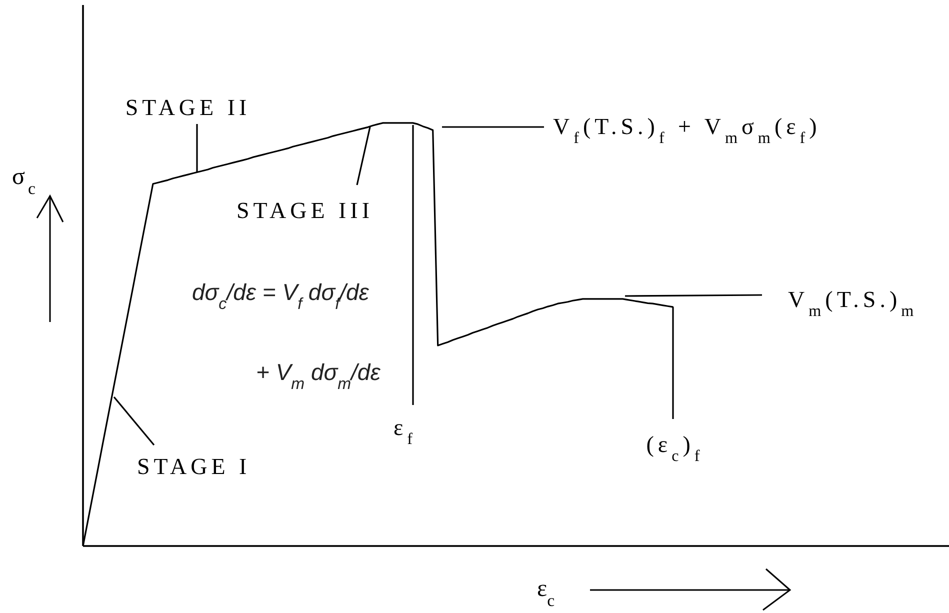  Describe the element at coordinates (405, 431) in the screenshot. I see `annotation: ε$_{f}$` at that location.